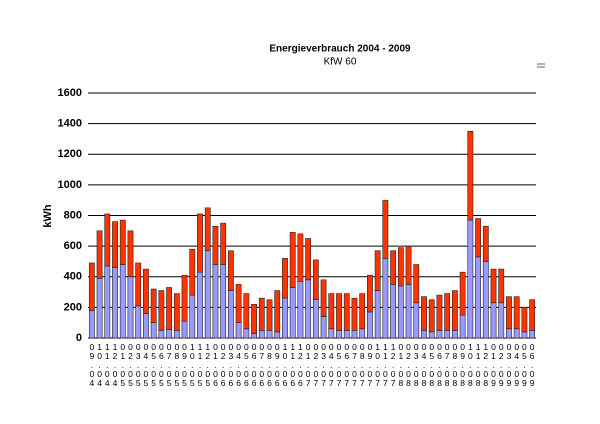 The height and width of the screenshot is (424, 600). Describe the element at coordinates (541, 65) in the screenshot. I see `menu-icon` at that location.